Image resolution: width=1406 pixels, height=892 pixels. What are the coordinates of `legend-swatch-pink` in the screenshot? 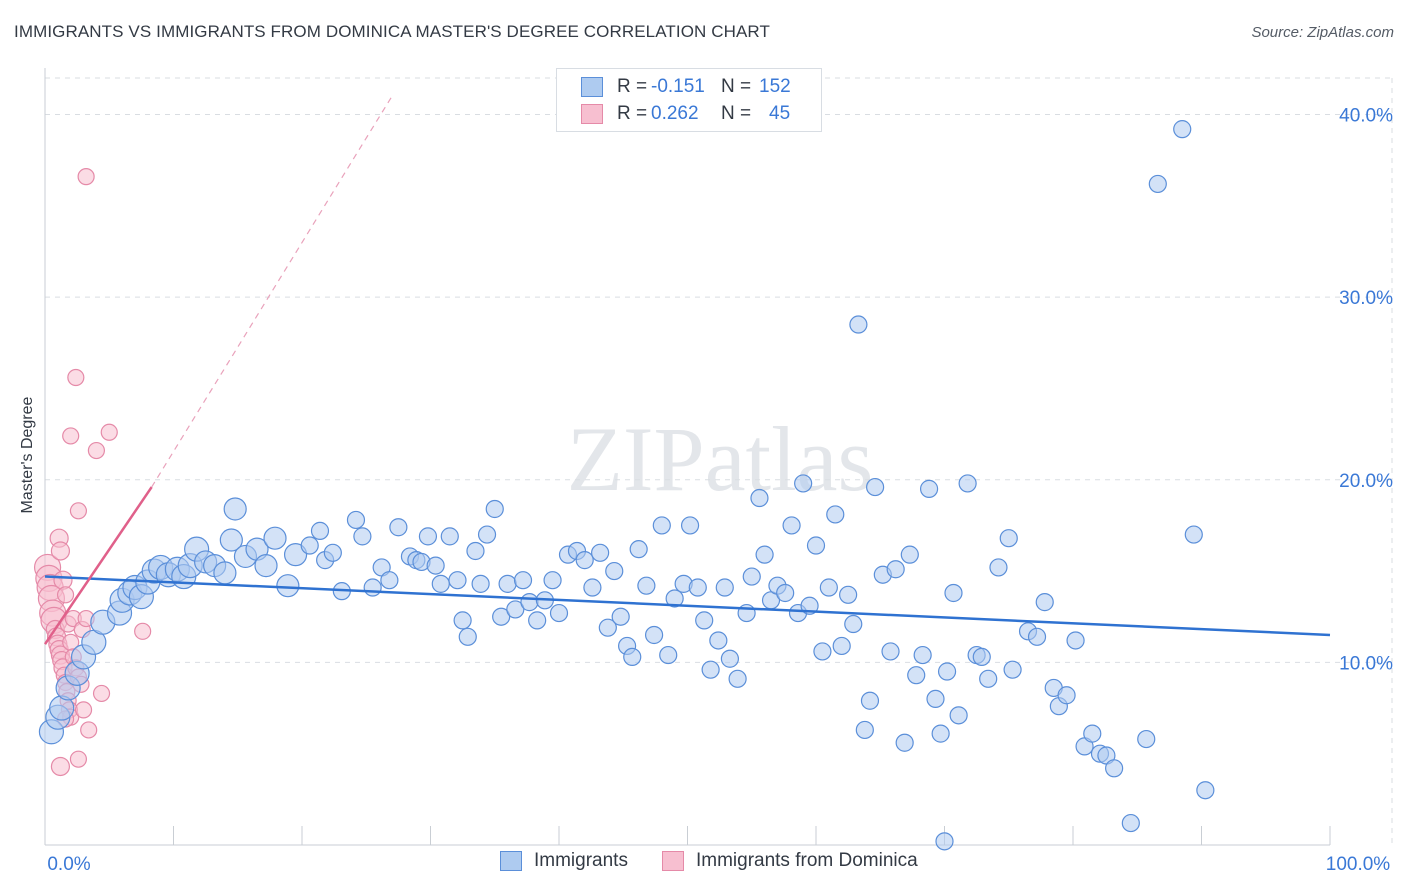 It's located at (672, 861).